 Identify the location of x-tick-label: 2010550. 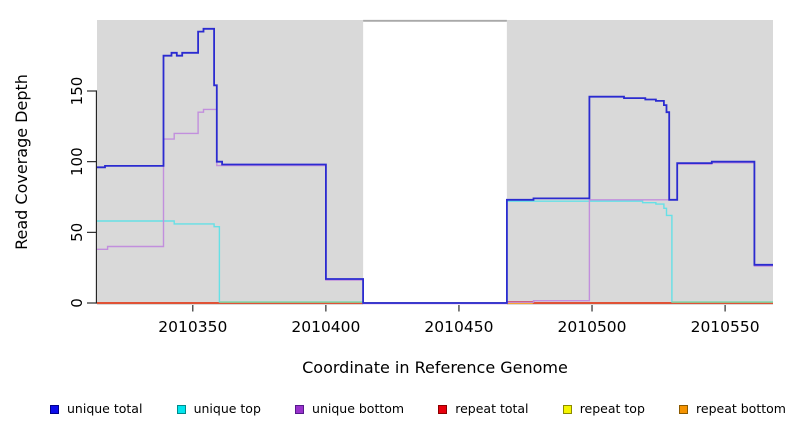
(725, 327).